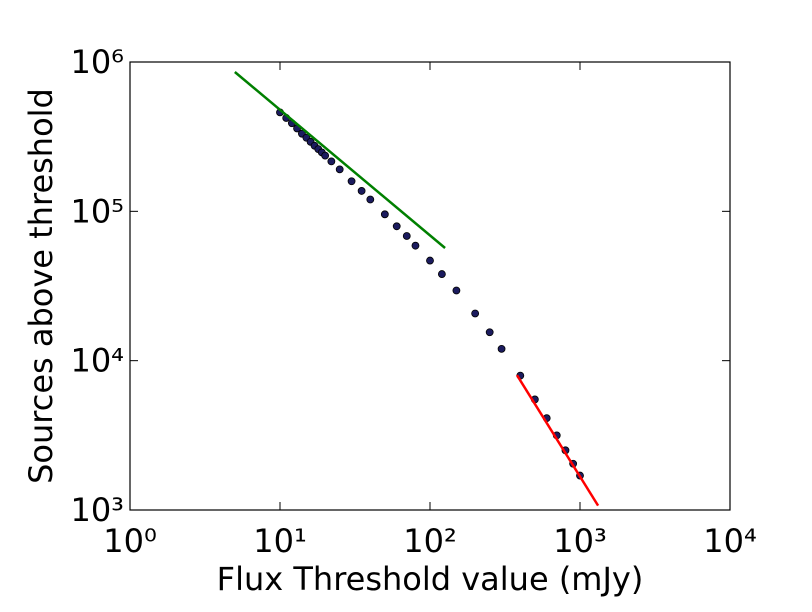 The height and width of the screenshot is (612, 812). Describe the element at coordinates (97, 211) in the screenshot. I see `y-tick-label: 10⁵` at that location.